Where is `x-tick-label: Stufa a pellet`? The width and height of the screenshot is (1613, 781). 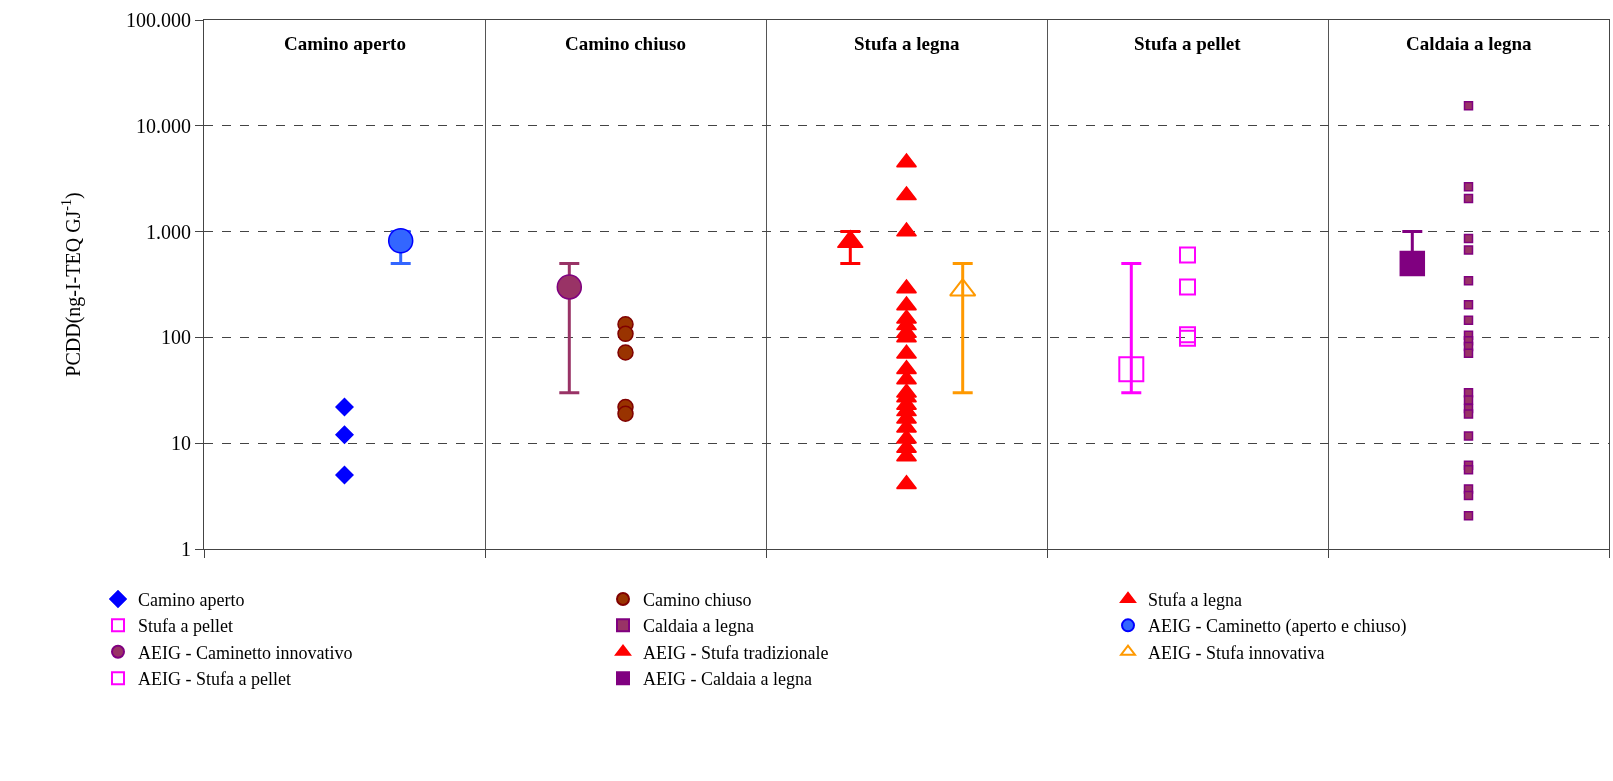 x-tick-label: Stufa a pellet is located at coordinates (1188, 43).